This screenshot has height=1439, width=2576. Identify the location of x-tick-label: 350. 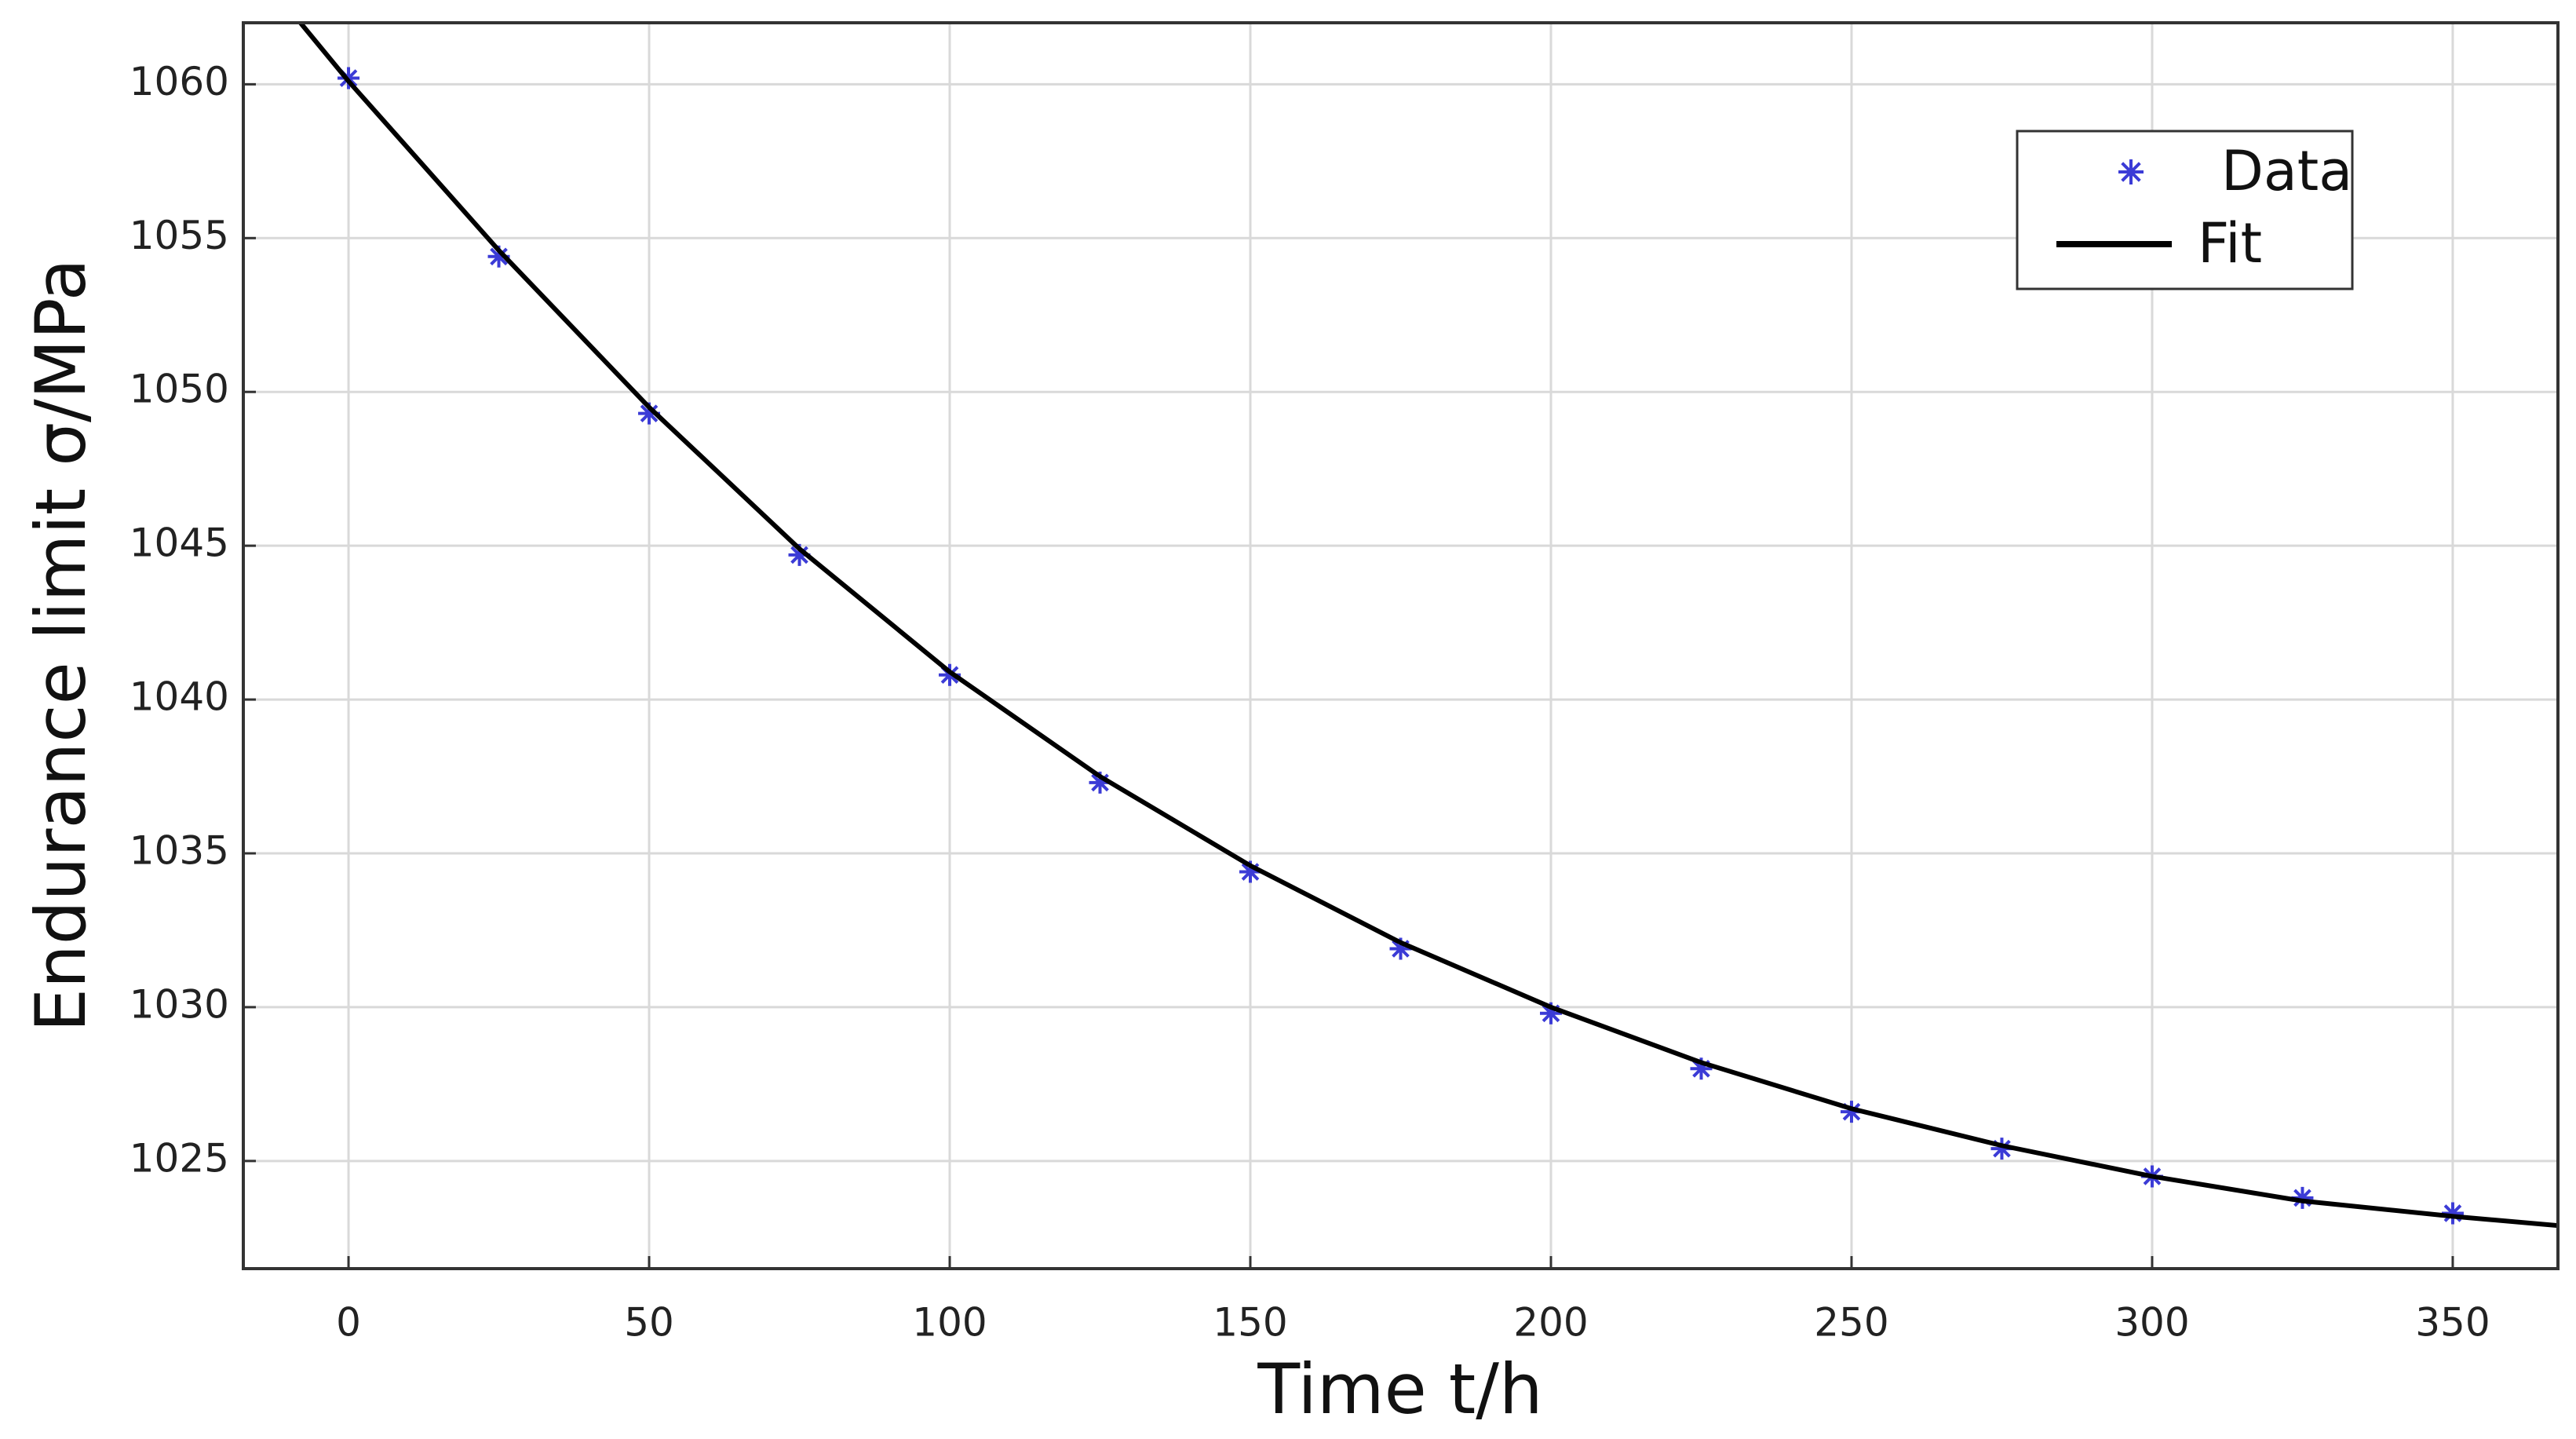
(2452, 1323).